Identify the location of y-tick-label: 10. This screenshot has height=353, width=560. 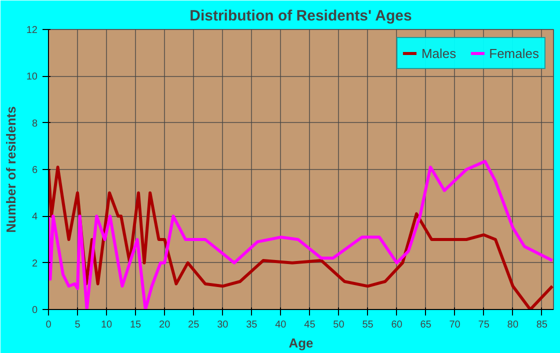
(32, 77).